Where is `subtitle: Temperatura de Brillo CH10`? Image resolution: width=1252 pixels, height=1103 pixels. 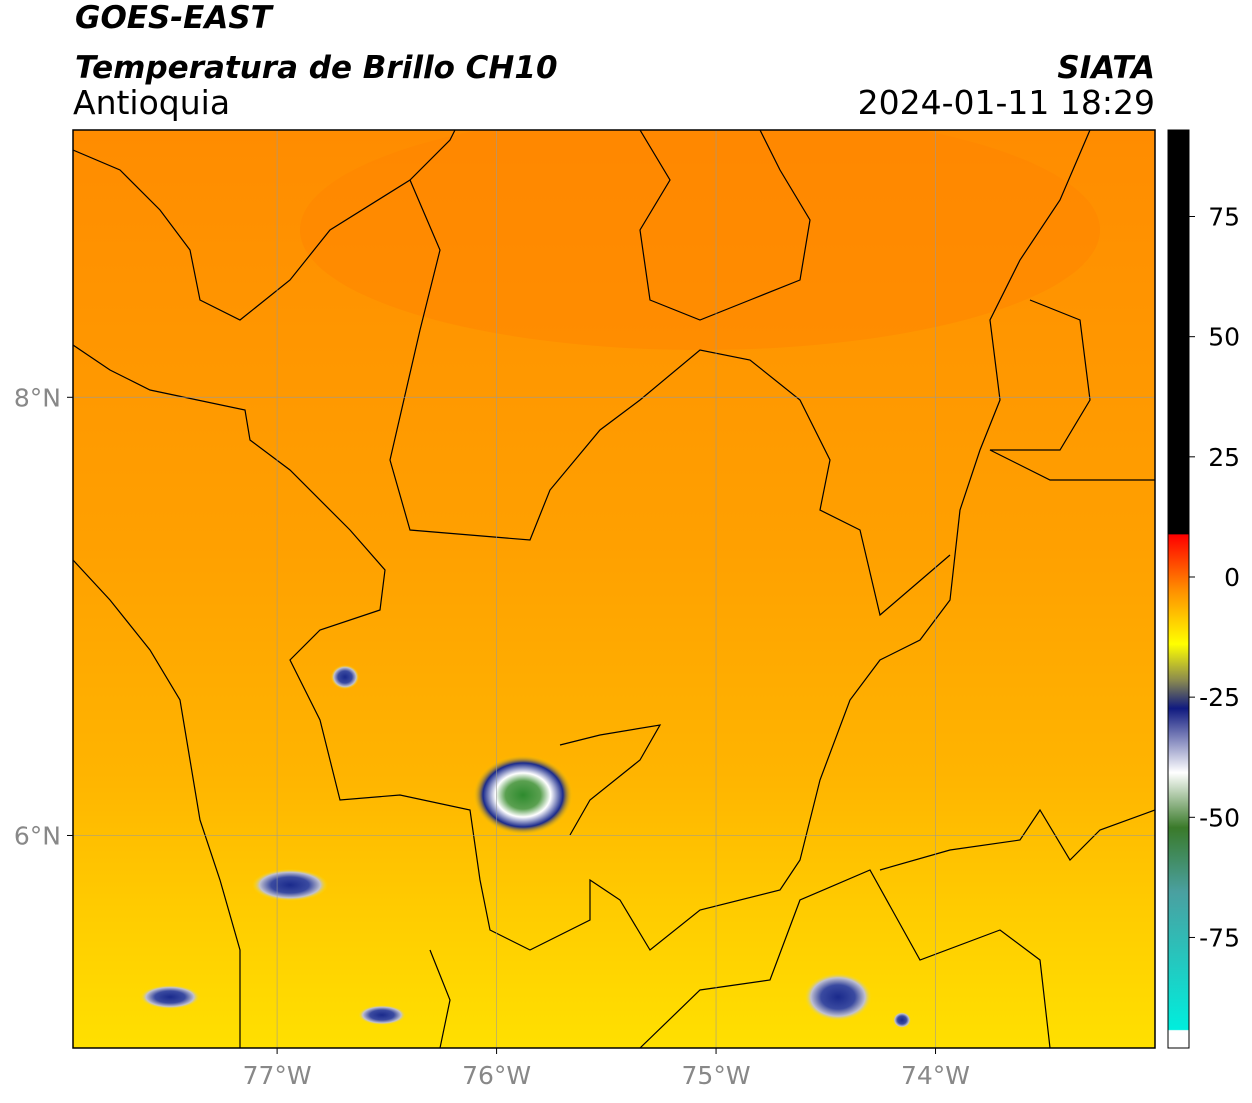
subtitle: Temperatura de Brillo CH10 is located at coordinates (316, 68).